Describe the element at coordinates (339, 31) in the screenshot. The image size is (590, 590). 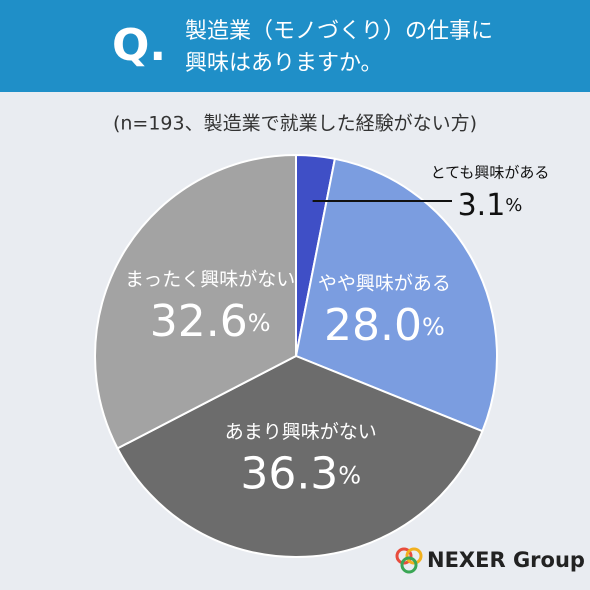
I see `title-line: 製造業（モノづくり）の仕事に` at that location.